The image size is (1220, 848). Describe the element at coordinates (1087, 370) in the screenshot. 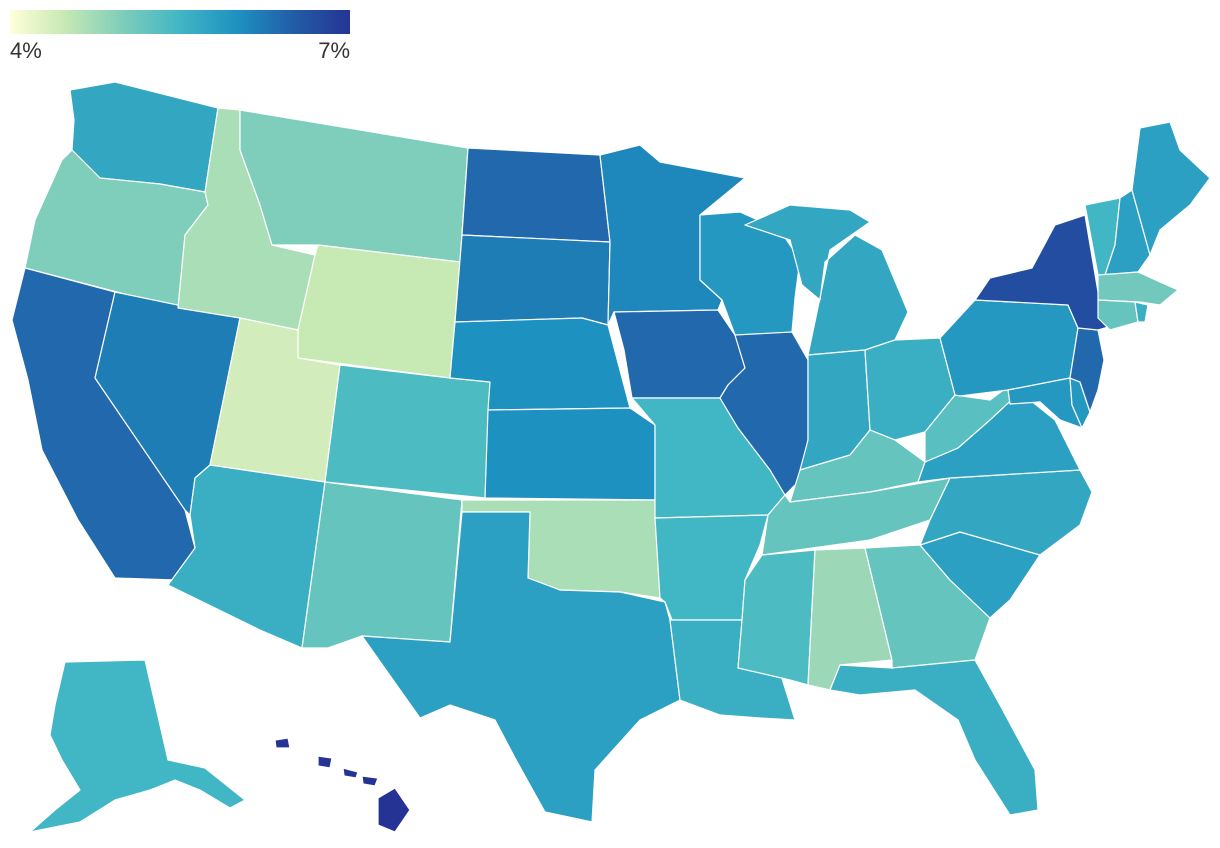

I see `state-nj` at that location.